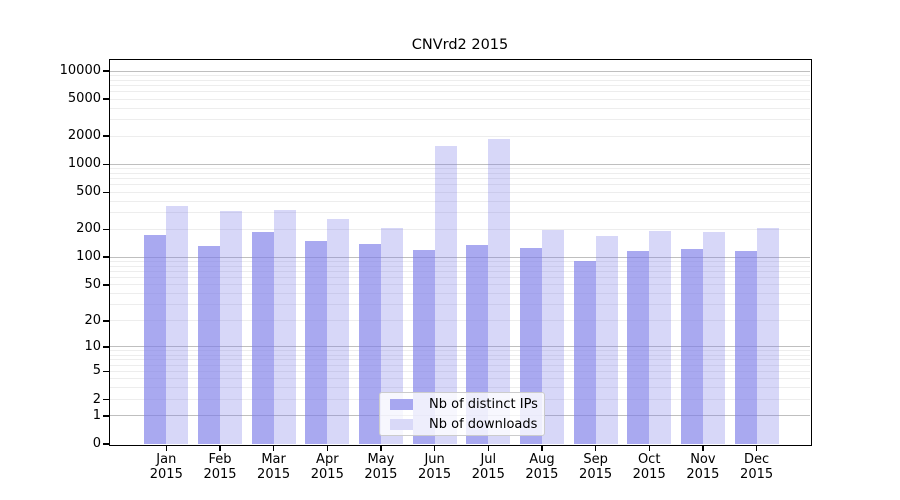 This screenshot has width=900, height=500. What do you see at coordinates (691, 346) in the screenshot?
I see `bar-distinct-ips-nov` at bounding box center [691, 346].